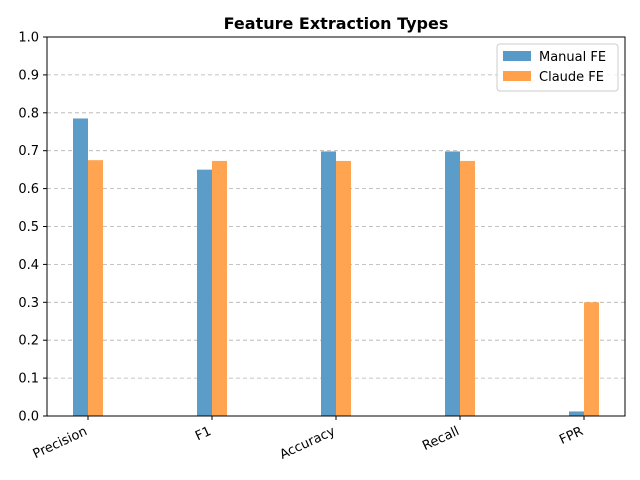 The width and height of the screenshot is (640, 480). I want to click on y-tick-label: 0.8, so click(28, 113).